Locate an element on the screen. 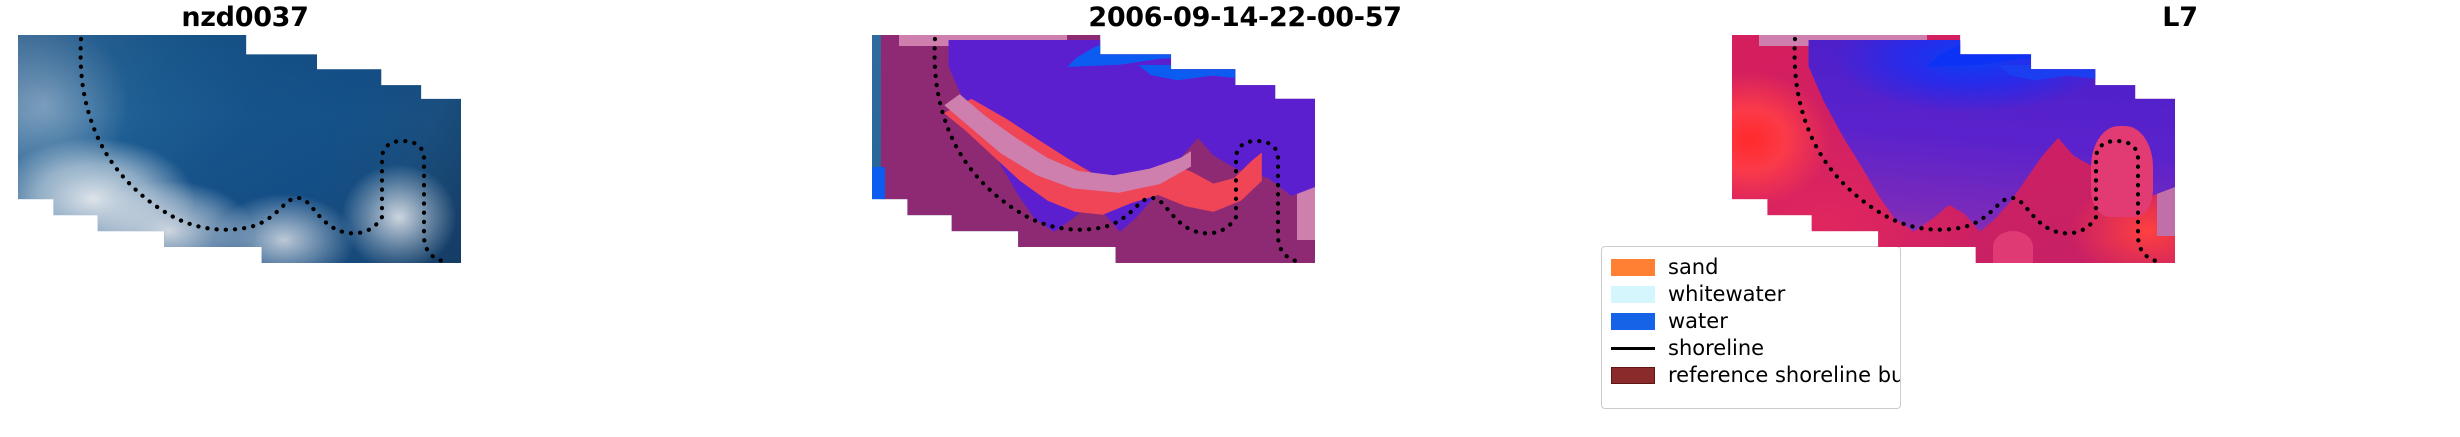  reference-shoreline-buffer-swatch is located at coordinates (1633, 375).